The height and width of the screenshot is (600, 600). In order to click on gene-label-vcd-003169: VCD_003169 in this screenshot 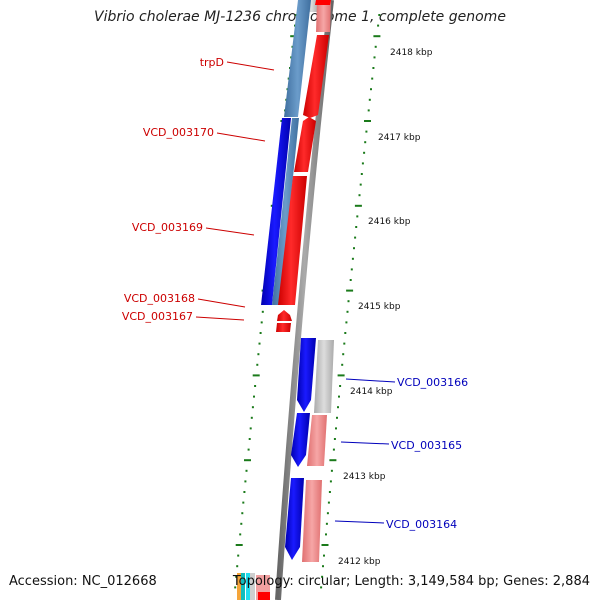, I will do `click(167, 227)`.